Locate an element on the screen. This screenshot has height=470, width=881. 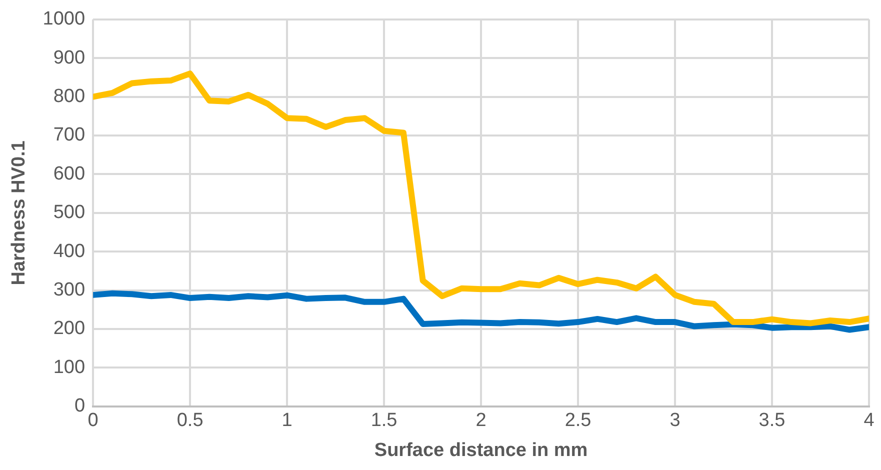
x-tick-label: 2 is located at coordinates (481, 421).